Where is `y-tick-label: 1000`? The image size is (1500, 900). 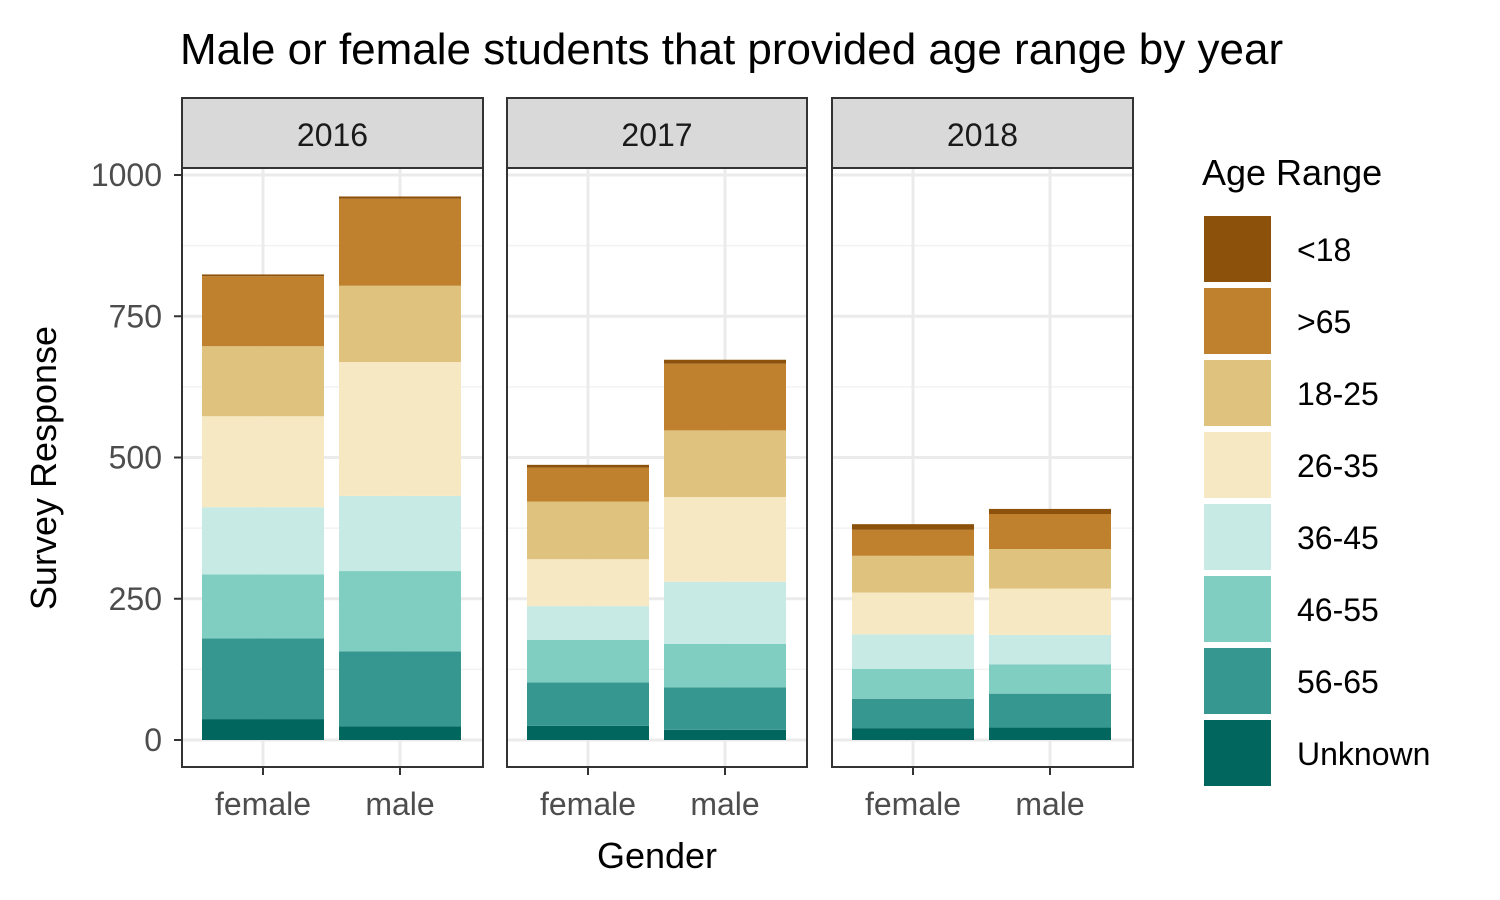 y-tick-label: 1000 is located at coordinates (126, 175).